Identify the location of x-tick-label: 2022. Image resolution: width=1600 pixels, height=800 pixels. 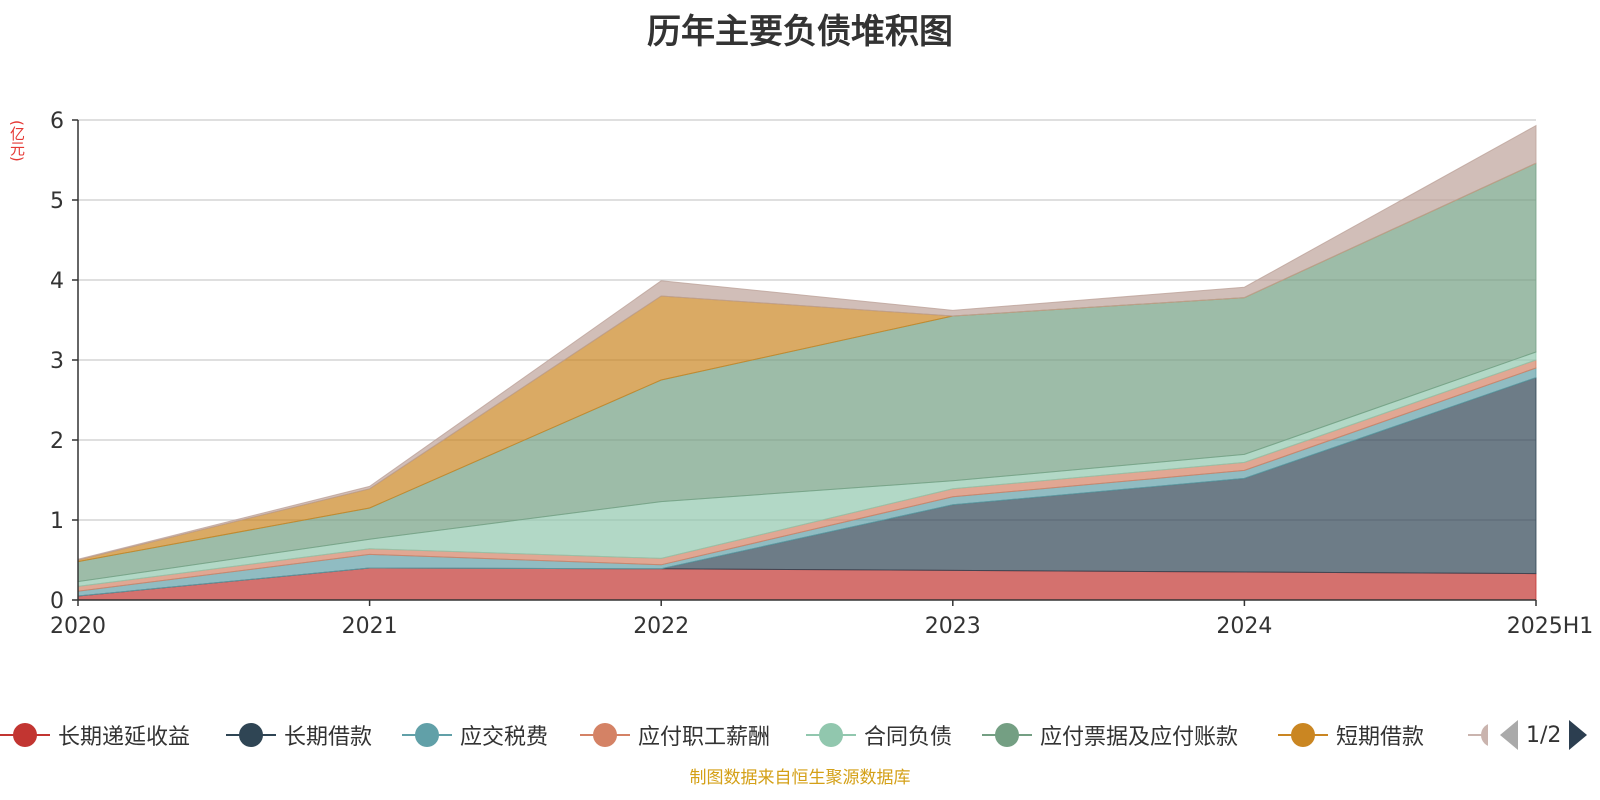
(661, 626).